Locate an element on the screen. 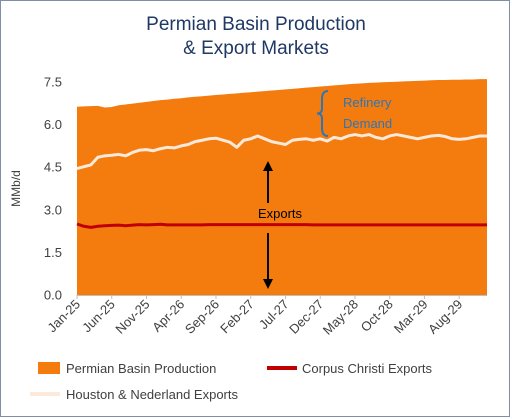  legend-label-houston-nederland: Houston & Nederland Exports is located at coordinates (152, 394).